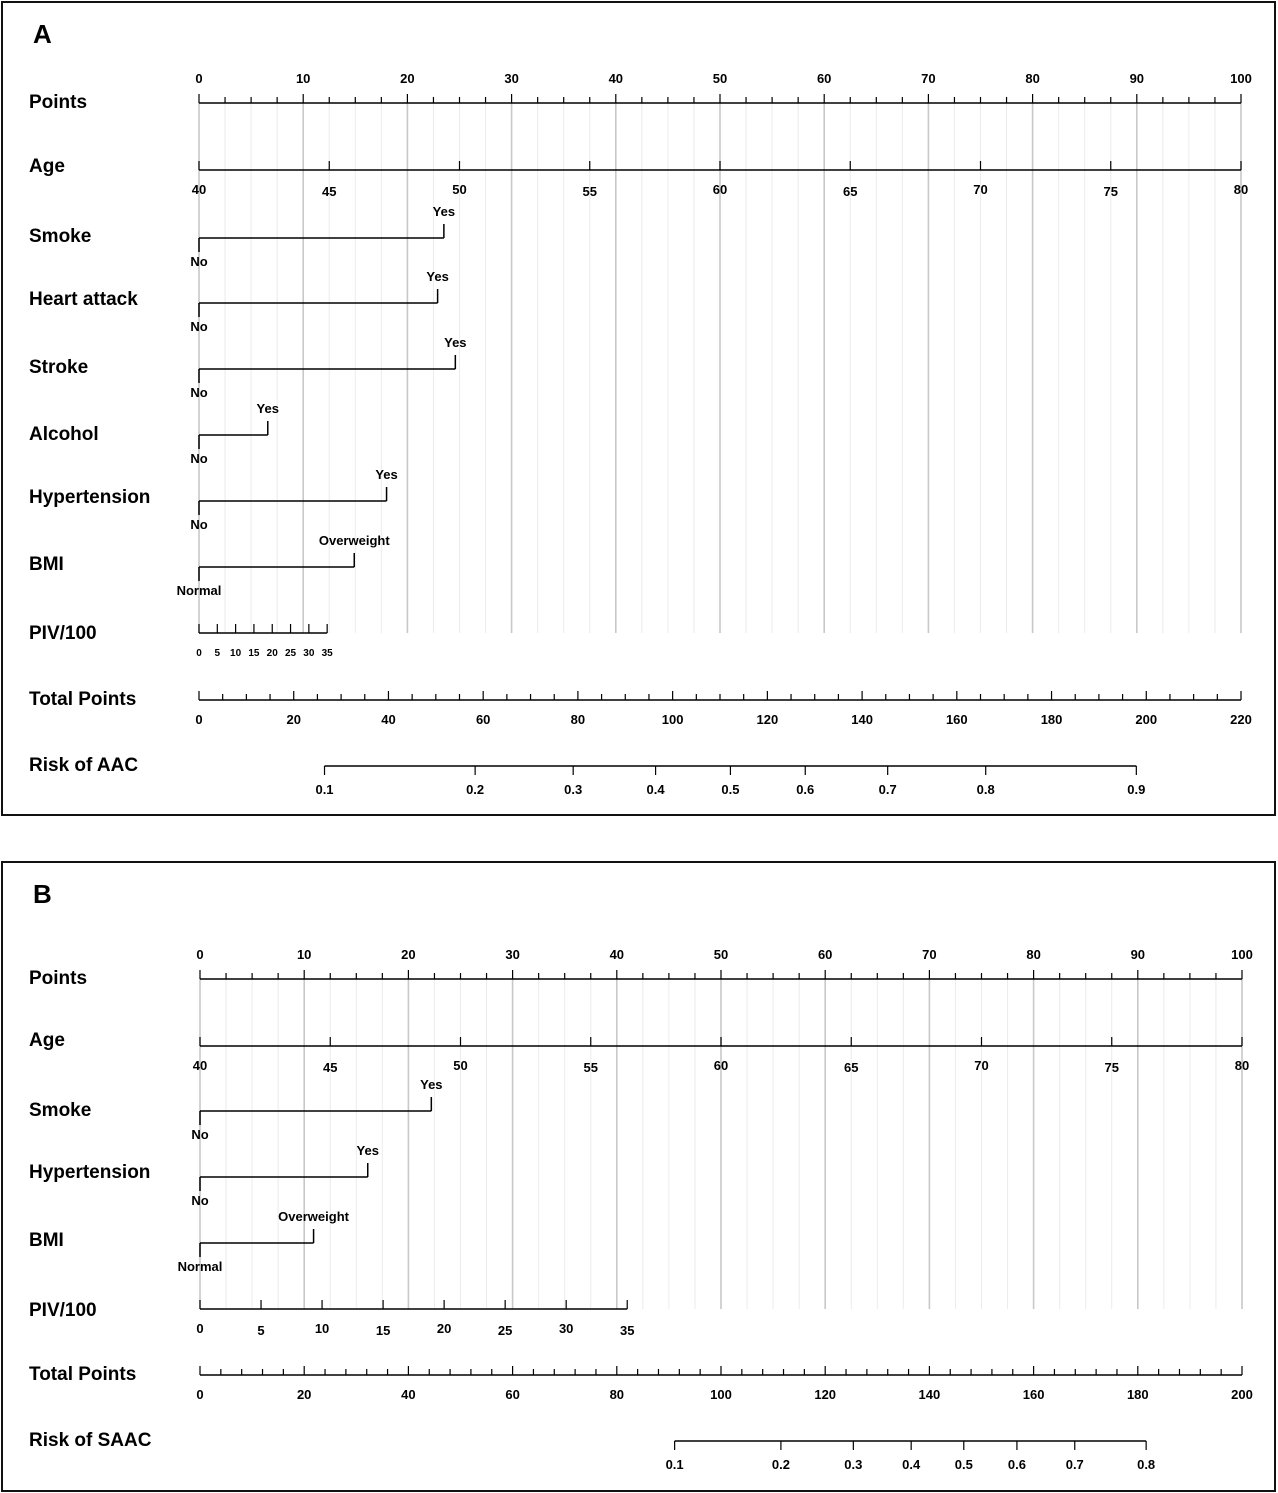 The height and width of the screenshot is (1493, 1278). What do you see at coordinates (460, 1065) in the screenshot?
I see `b-axis-tick-label: 50` at bounding box center [460, 1065].